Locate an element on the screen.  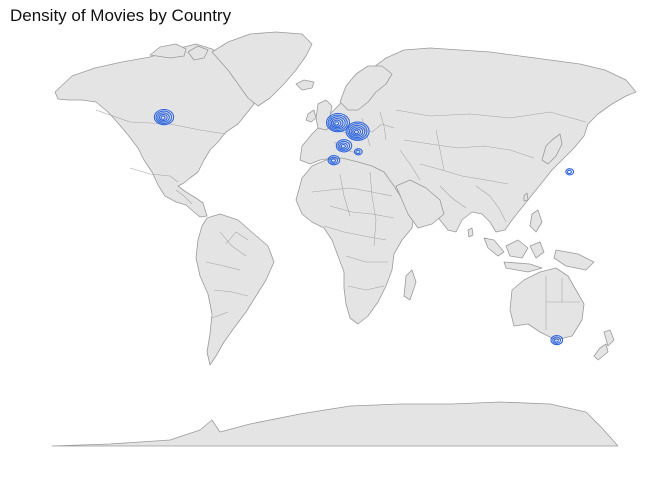
map-title: Density of Movies by Country is located at coordinates (121, 15).